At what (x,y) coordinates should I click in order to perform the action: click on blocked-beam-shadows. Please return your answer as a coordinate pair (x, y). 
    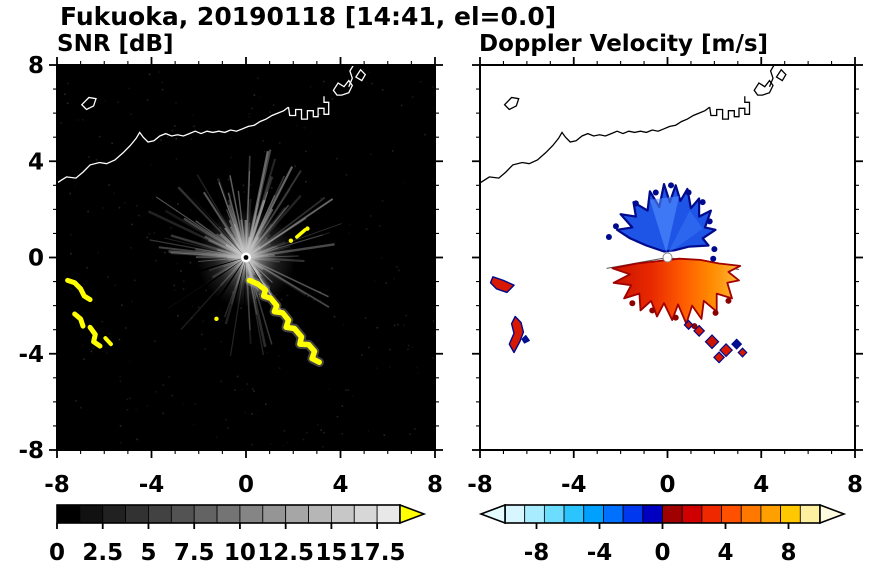
    Looking at the image, I should click on (218, 275).